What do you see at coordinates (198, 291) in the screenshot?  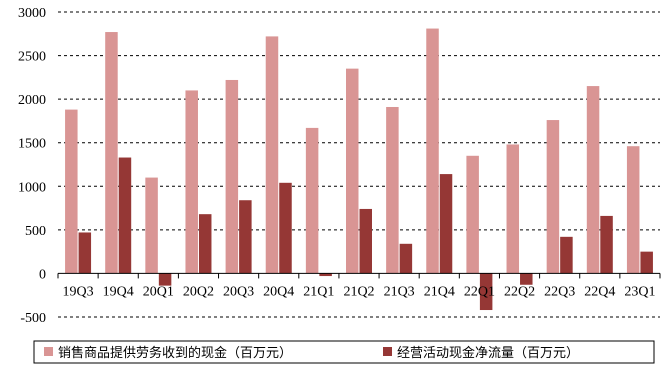 I see `x-tick-label: 20Q2` at bounding box center [198, 291].